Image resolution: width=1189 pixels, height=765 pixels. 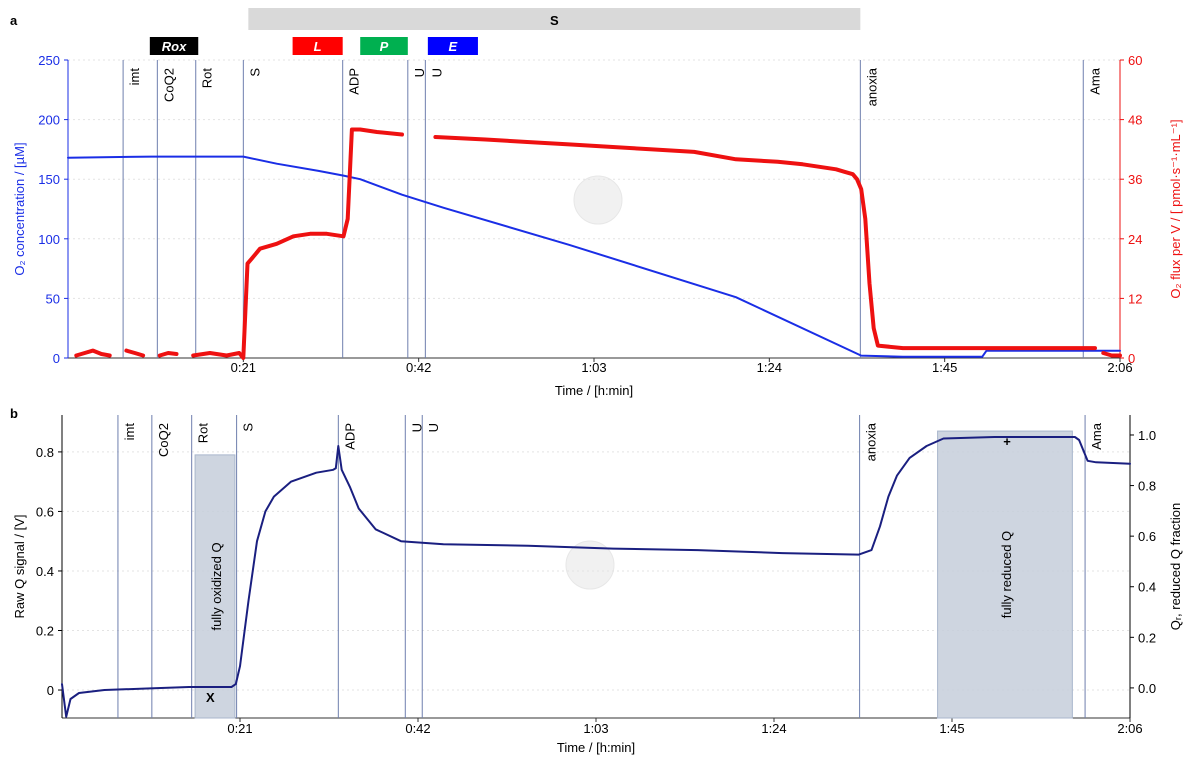 I want to click on y2-tick-label: 60, so click(x=1135, y=60).